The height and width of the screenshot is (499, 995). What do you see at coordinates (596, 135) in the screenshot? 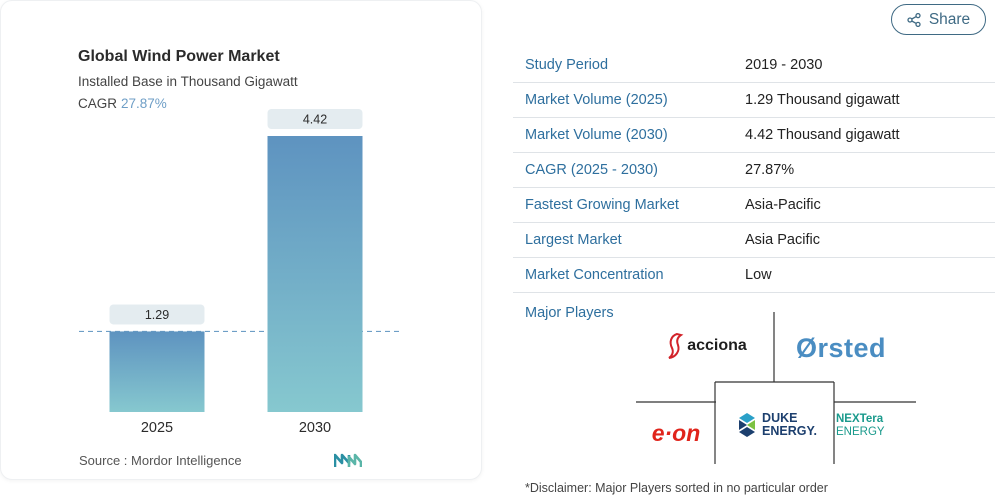
I see `stat-label: Market Volume (2030)` at bounding box center [596, 135].